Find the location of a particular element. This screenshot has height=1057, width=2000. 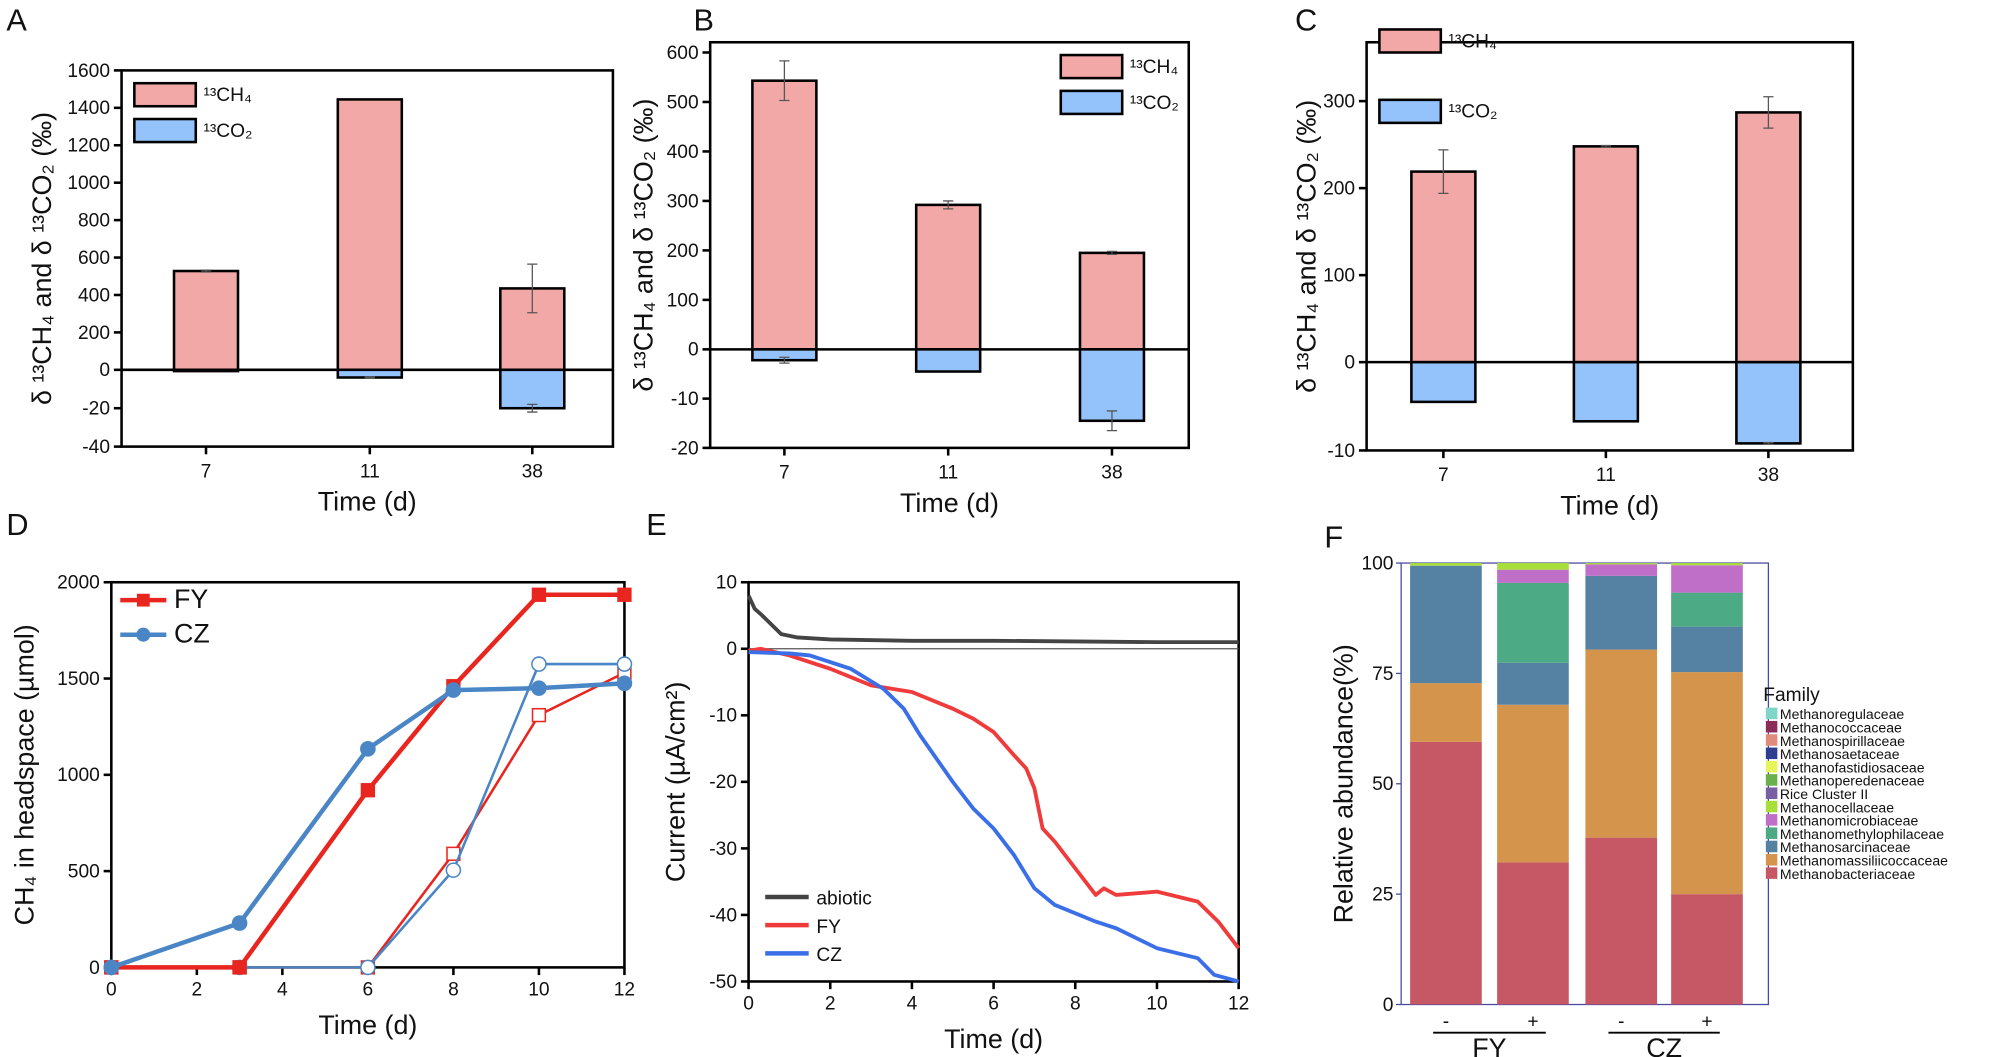

y-tick-label: -40 is located at coordinates (96, 447).